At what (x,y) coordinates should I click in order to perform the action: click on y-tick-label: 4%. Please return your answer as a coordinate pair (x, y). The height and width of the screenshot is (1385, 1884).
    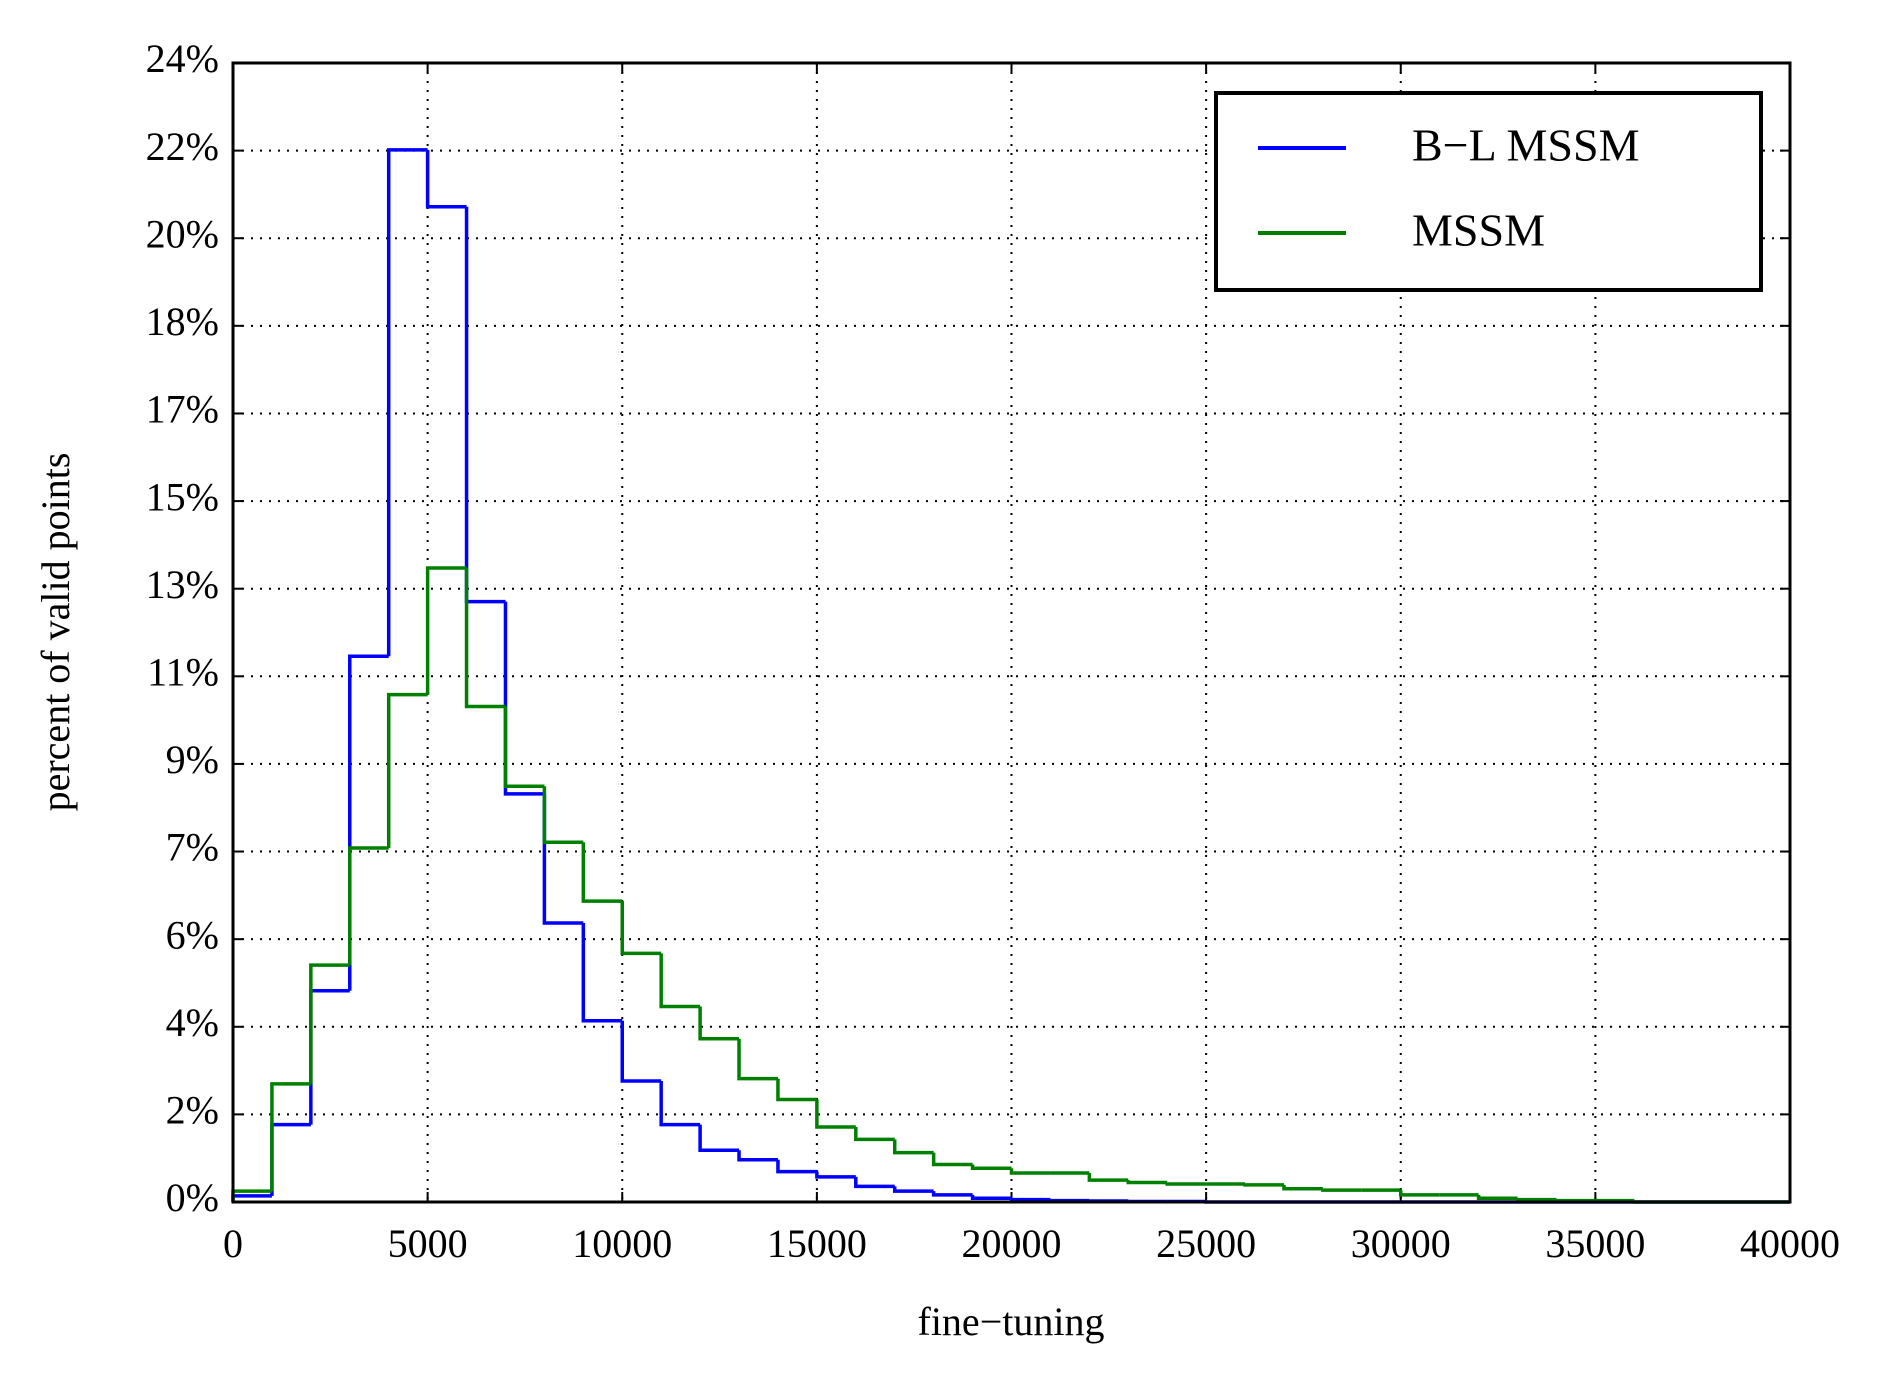
    Looking at the image, I should click on (192, 1022).